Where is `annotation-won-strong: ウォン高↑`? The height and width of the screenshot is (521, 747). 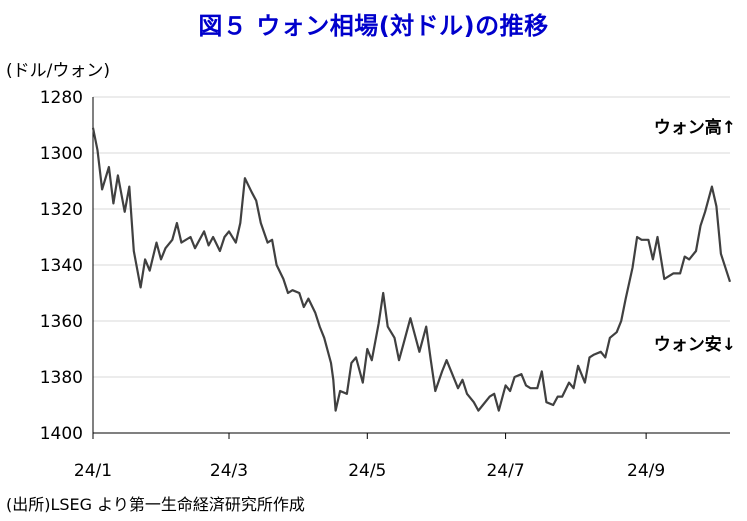
annotation-won-strong: ウォン高↑ is located at coordinates (695, 127).